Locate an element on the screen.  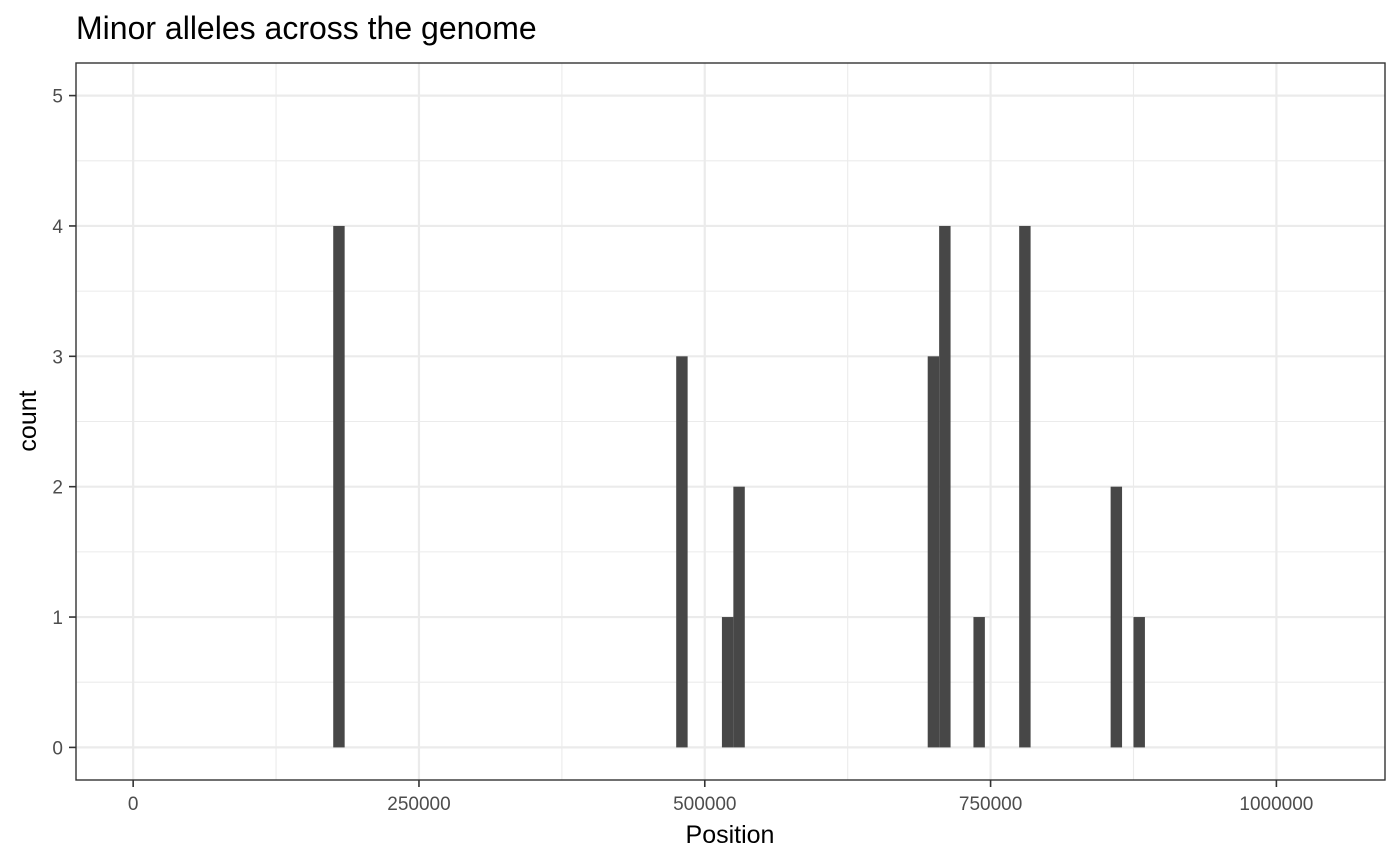
x-axis: 0 250000 500000 750000 1000000 is located at coordinates (720, 797).